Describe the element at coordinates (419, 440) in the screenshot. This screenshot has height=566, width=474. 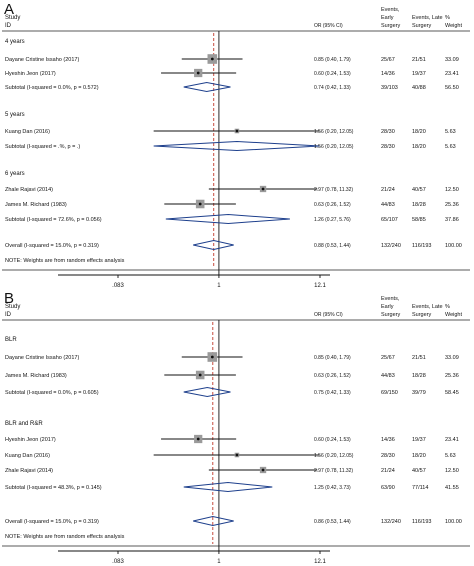
I see `events-late-value: 19/37` at that location.